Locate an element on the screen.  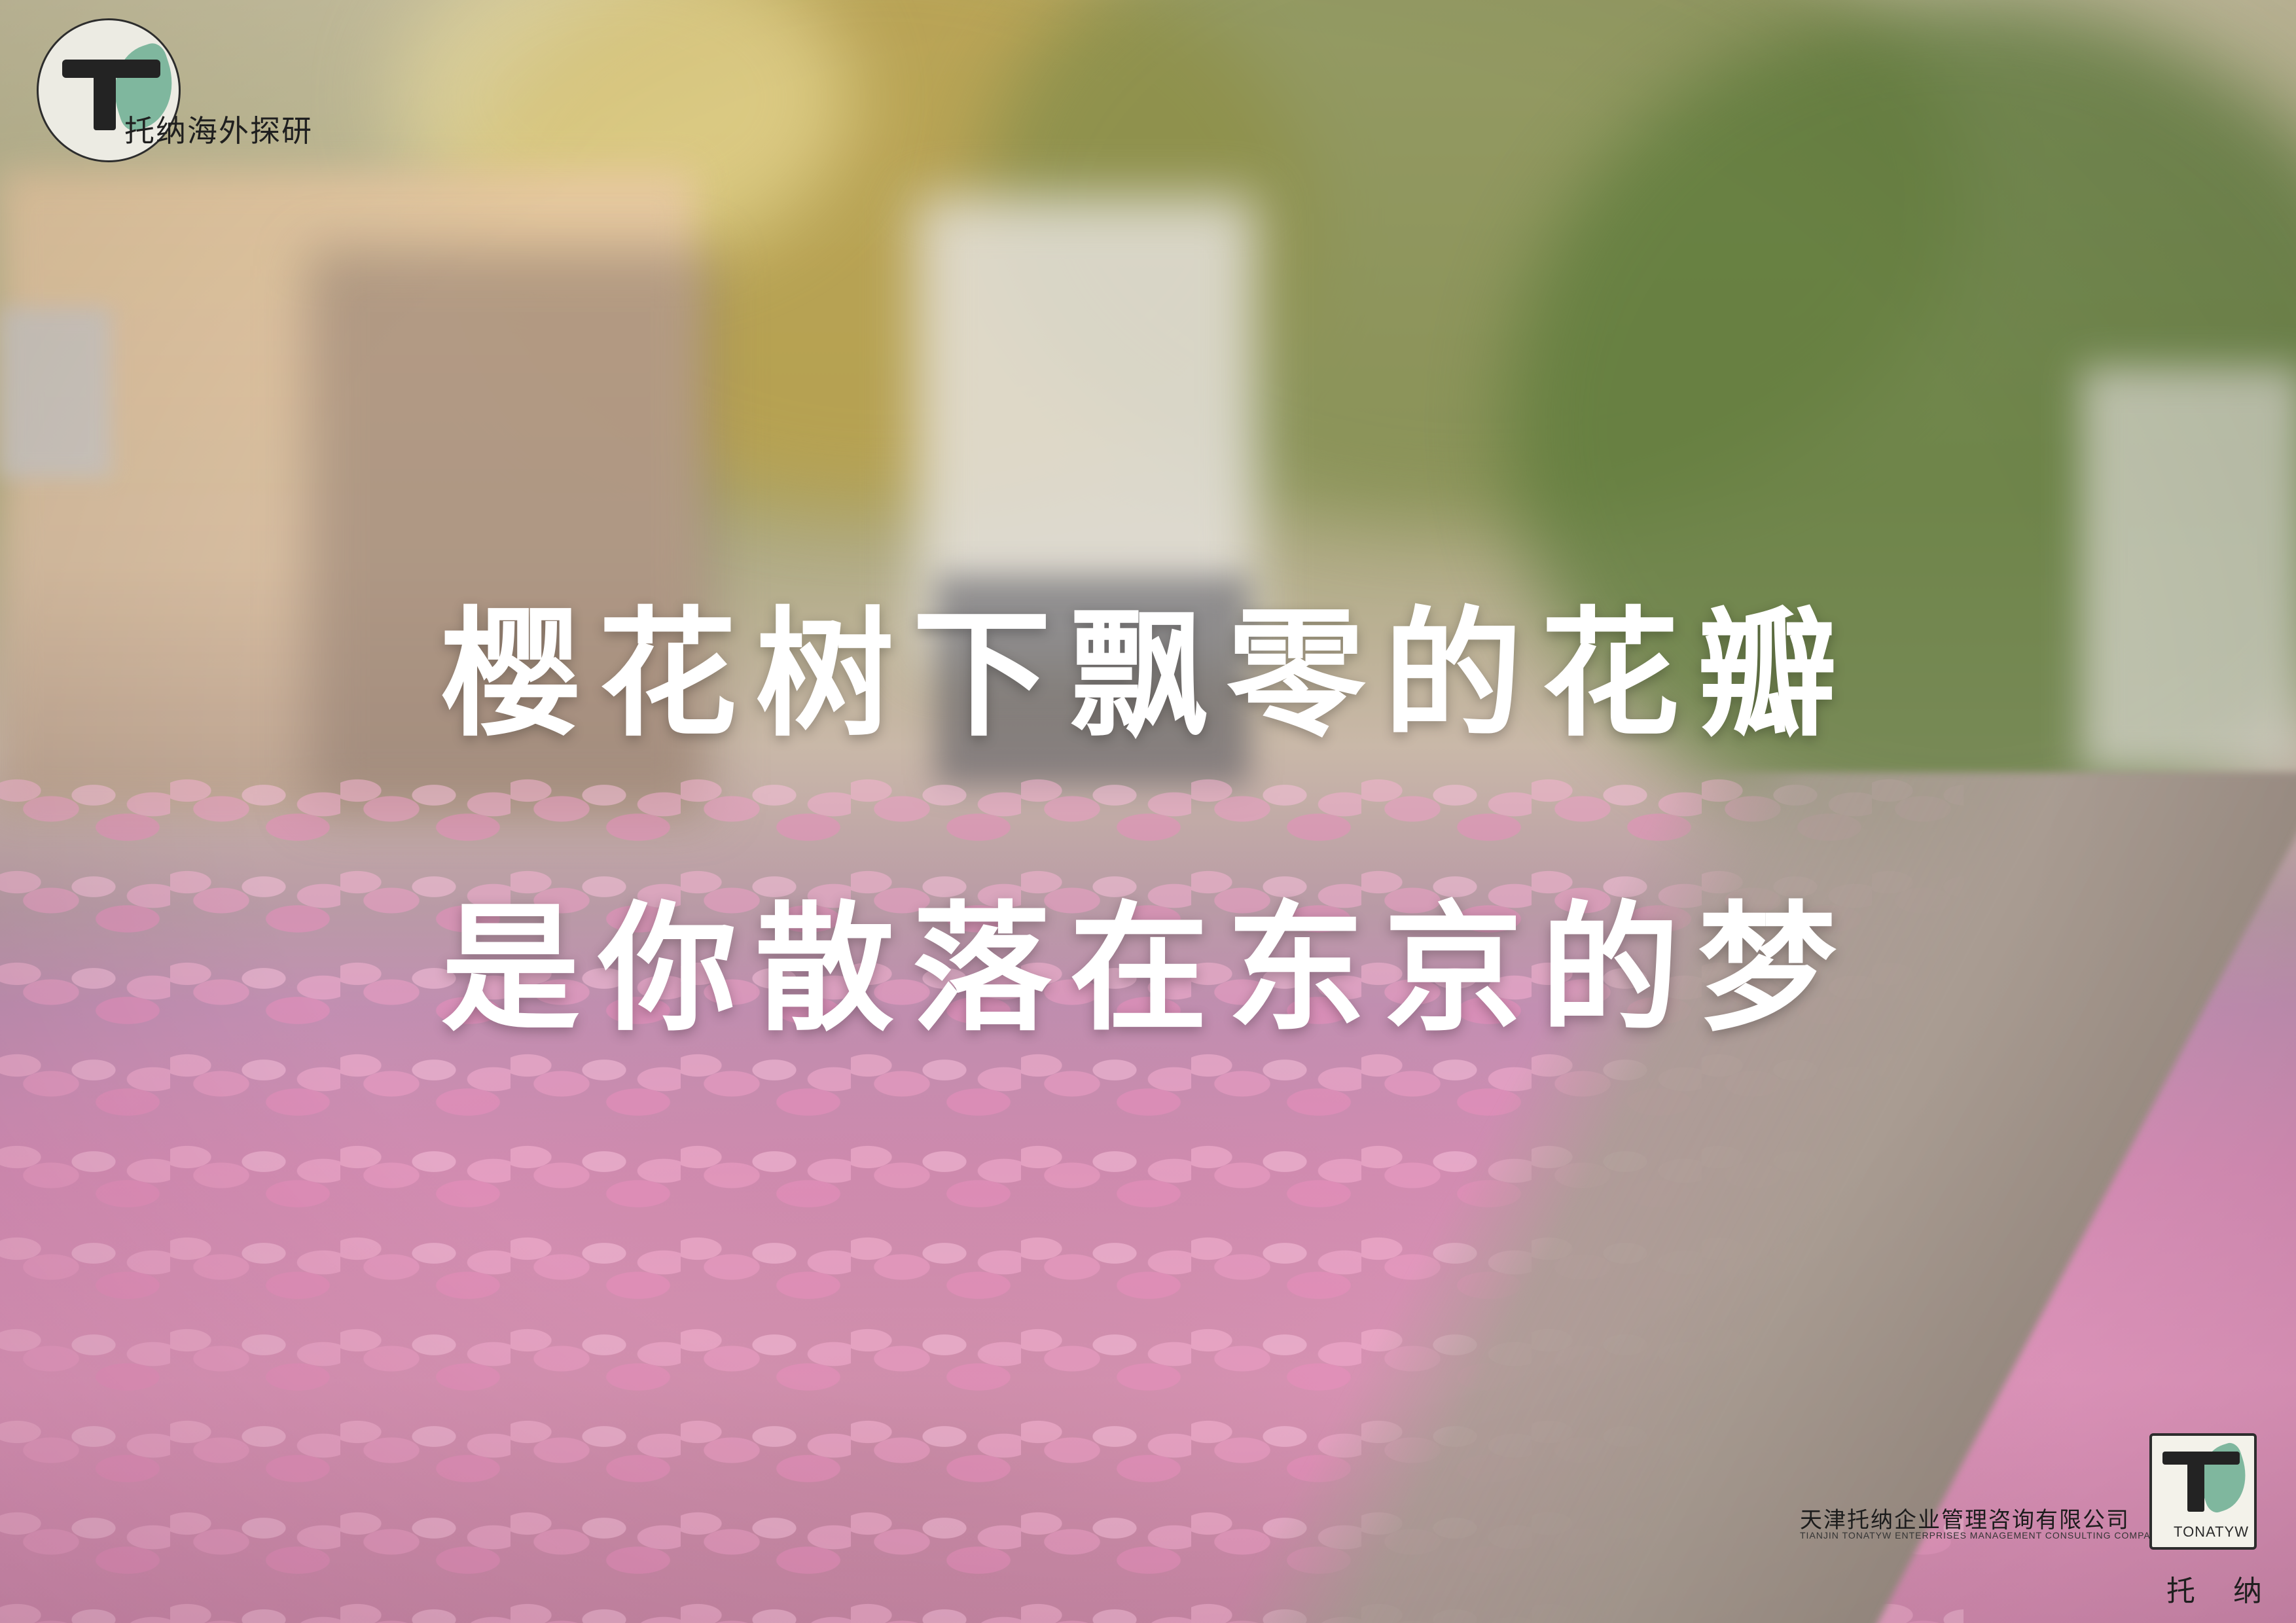
house-window is located at coordinates (56, 393).